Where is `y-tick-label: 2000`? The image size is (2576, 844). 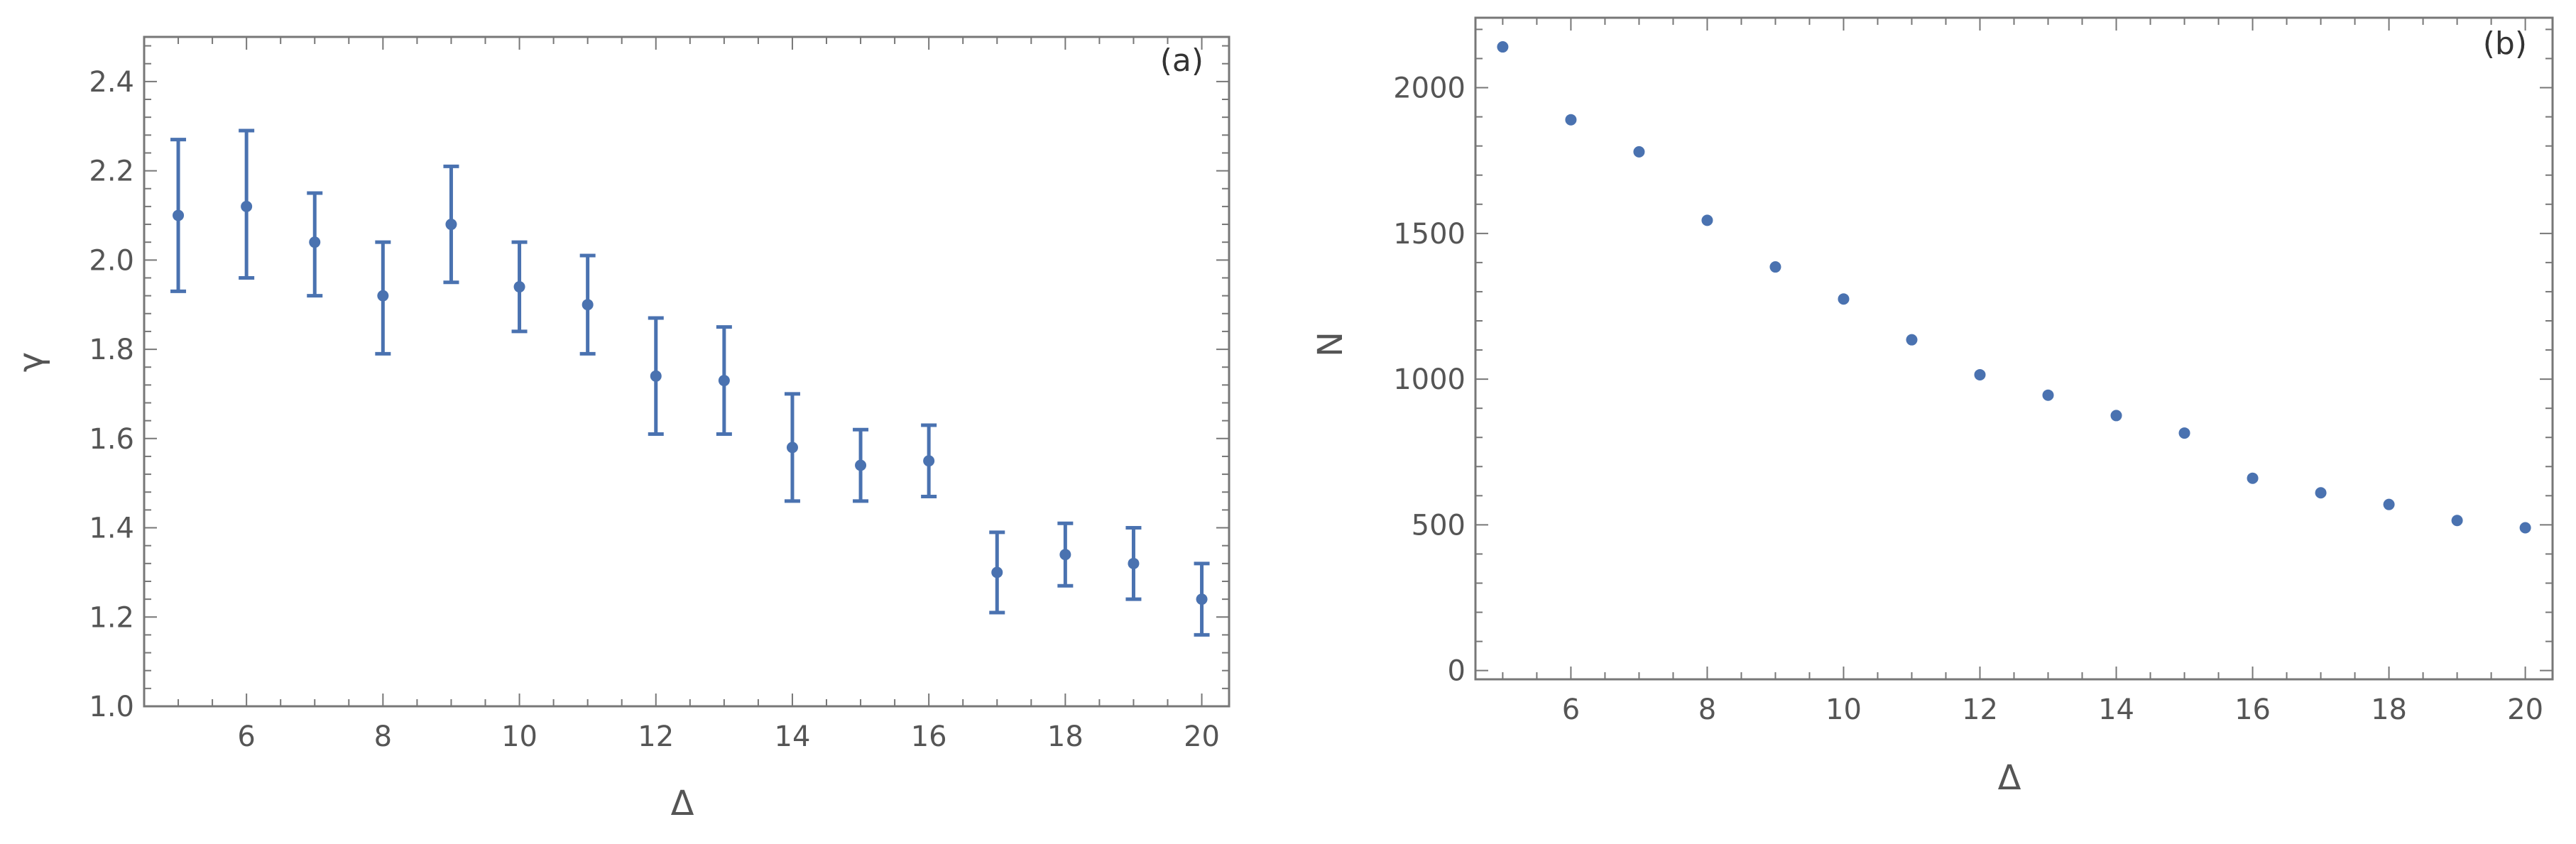 y-tick-label: 2000 is located at coordinates (1429, 88).